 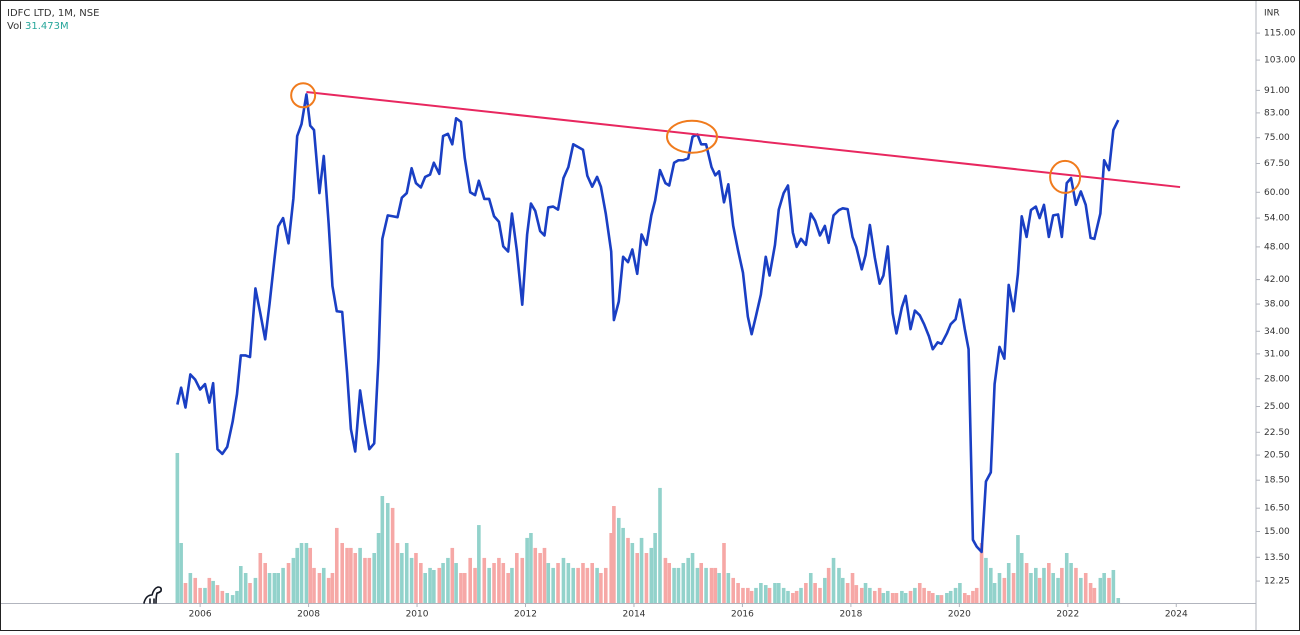 I want to click on volume-value: 31.473M, so click(x=47, y=26).